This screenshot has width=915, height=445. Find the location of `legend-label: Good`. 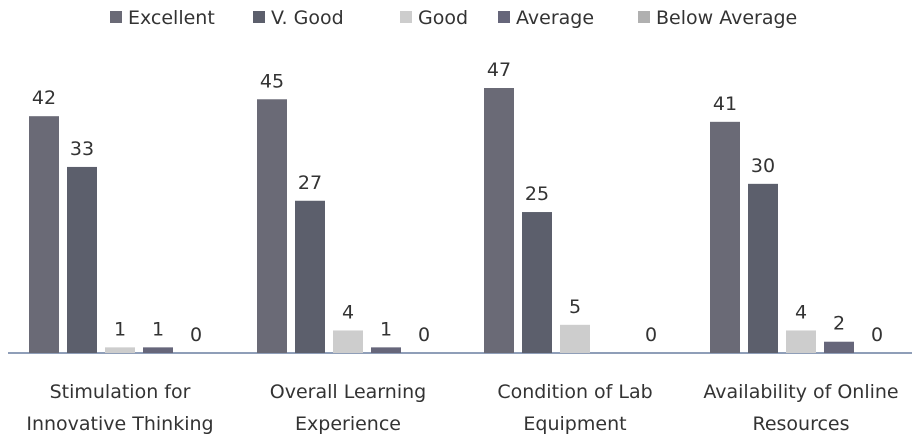

legend-label: Good is located at coordinates (443, 18).